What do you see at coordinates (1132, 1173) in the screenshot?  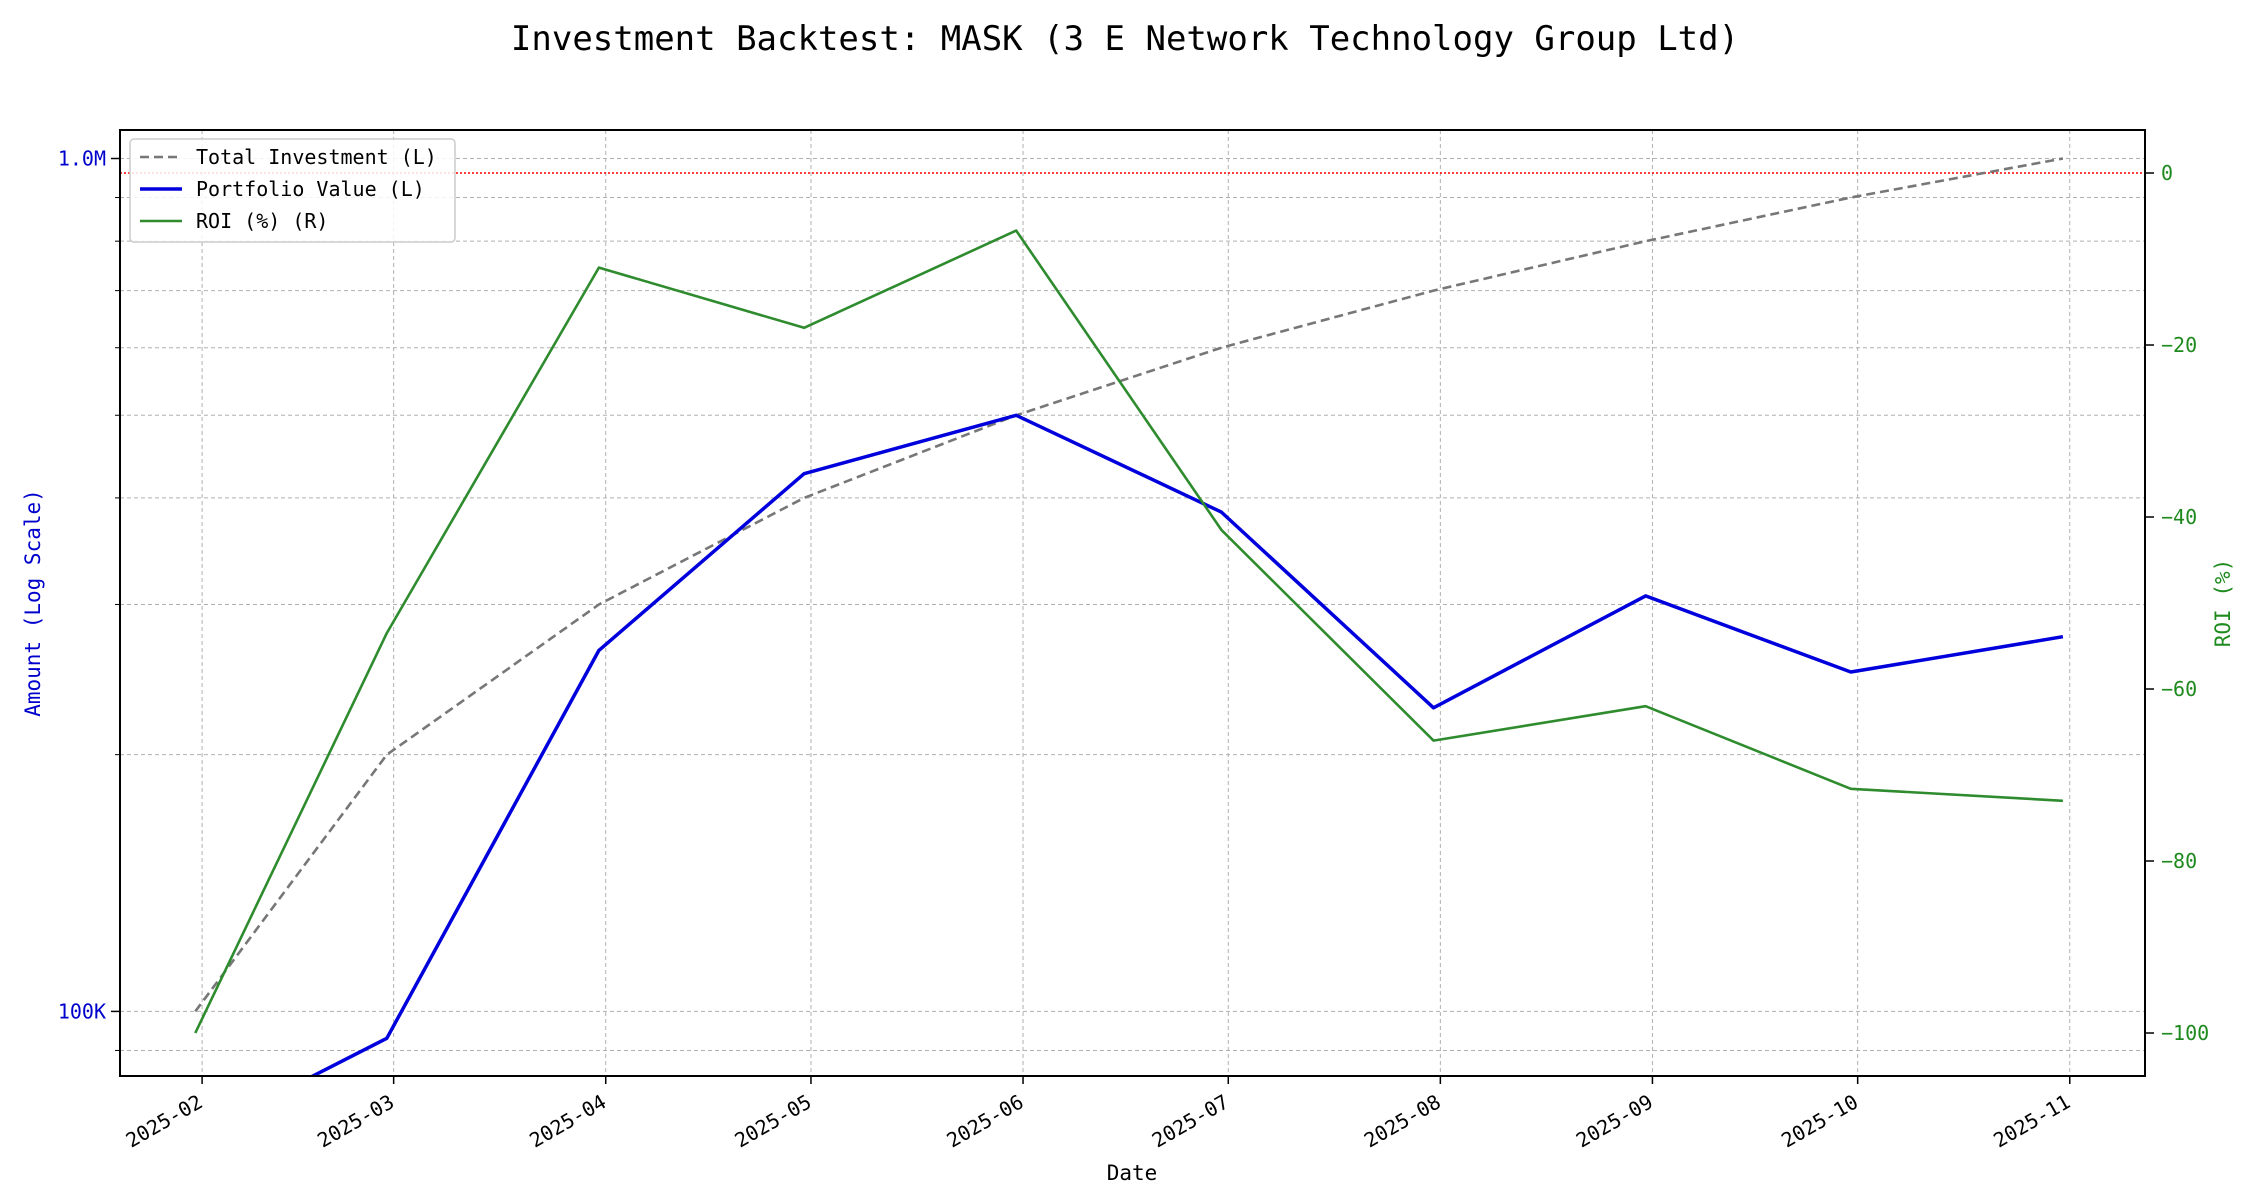 I see `x-axis-label: Date` at bounding box center [1132, 1173].